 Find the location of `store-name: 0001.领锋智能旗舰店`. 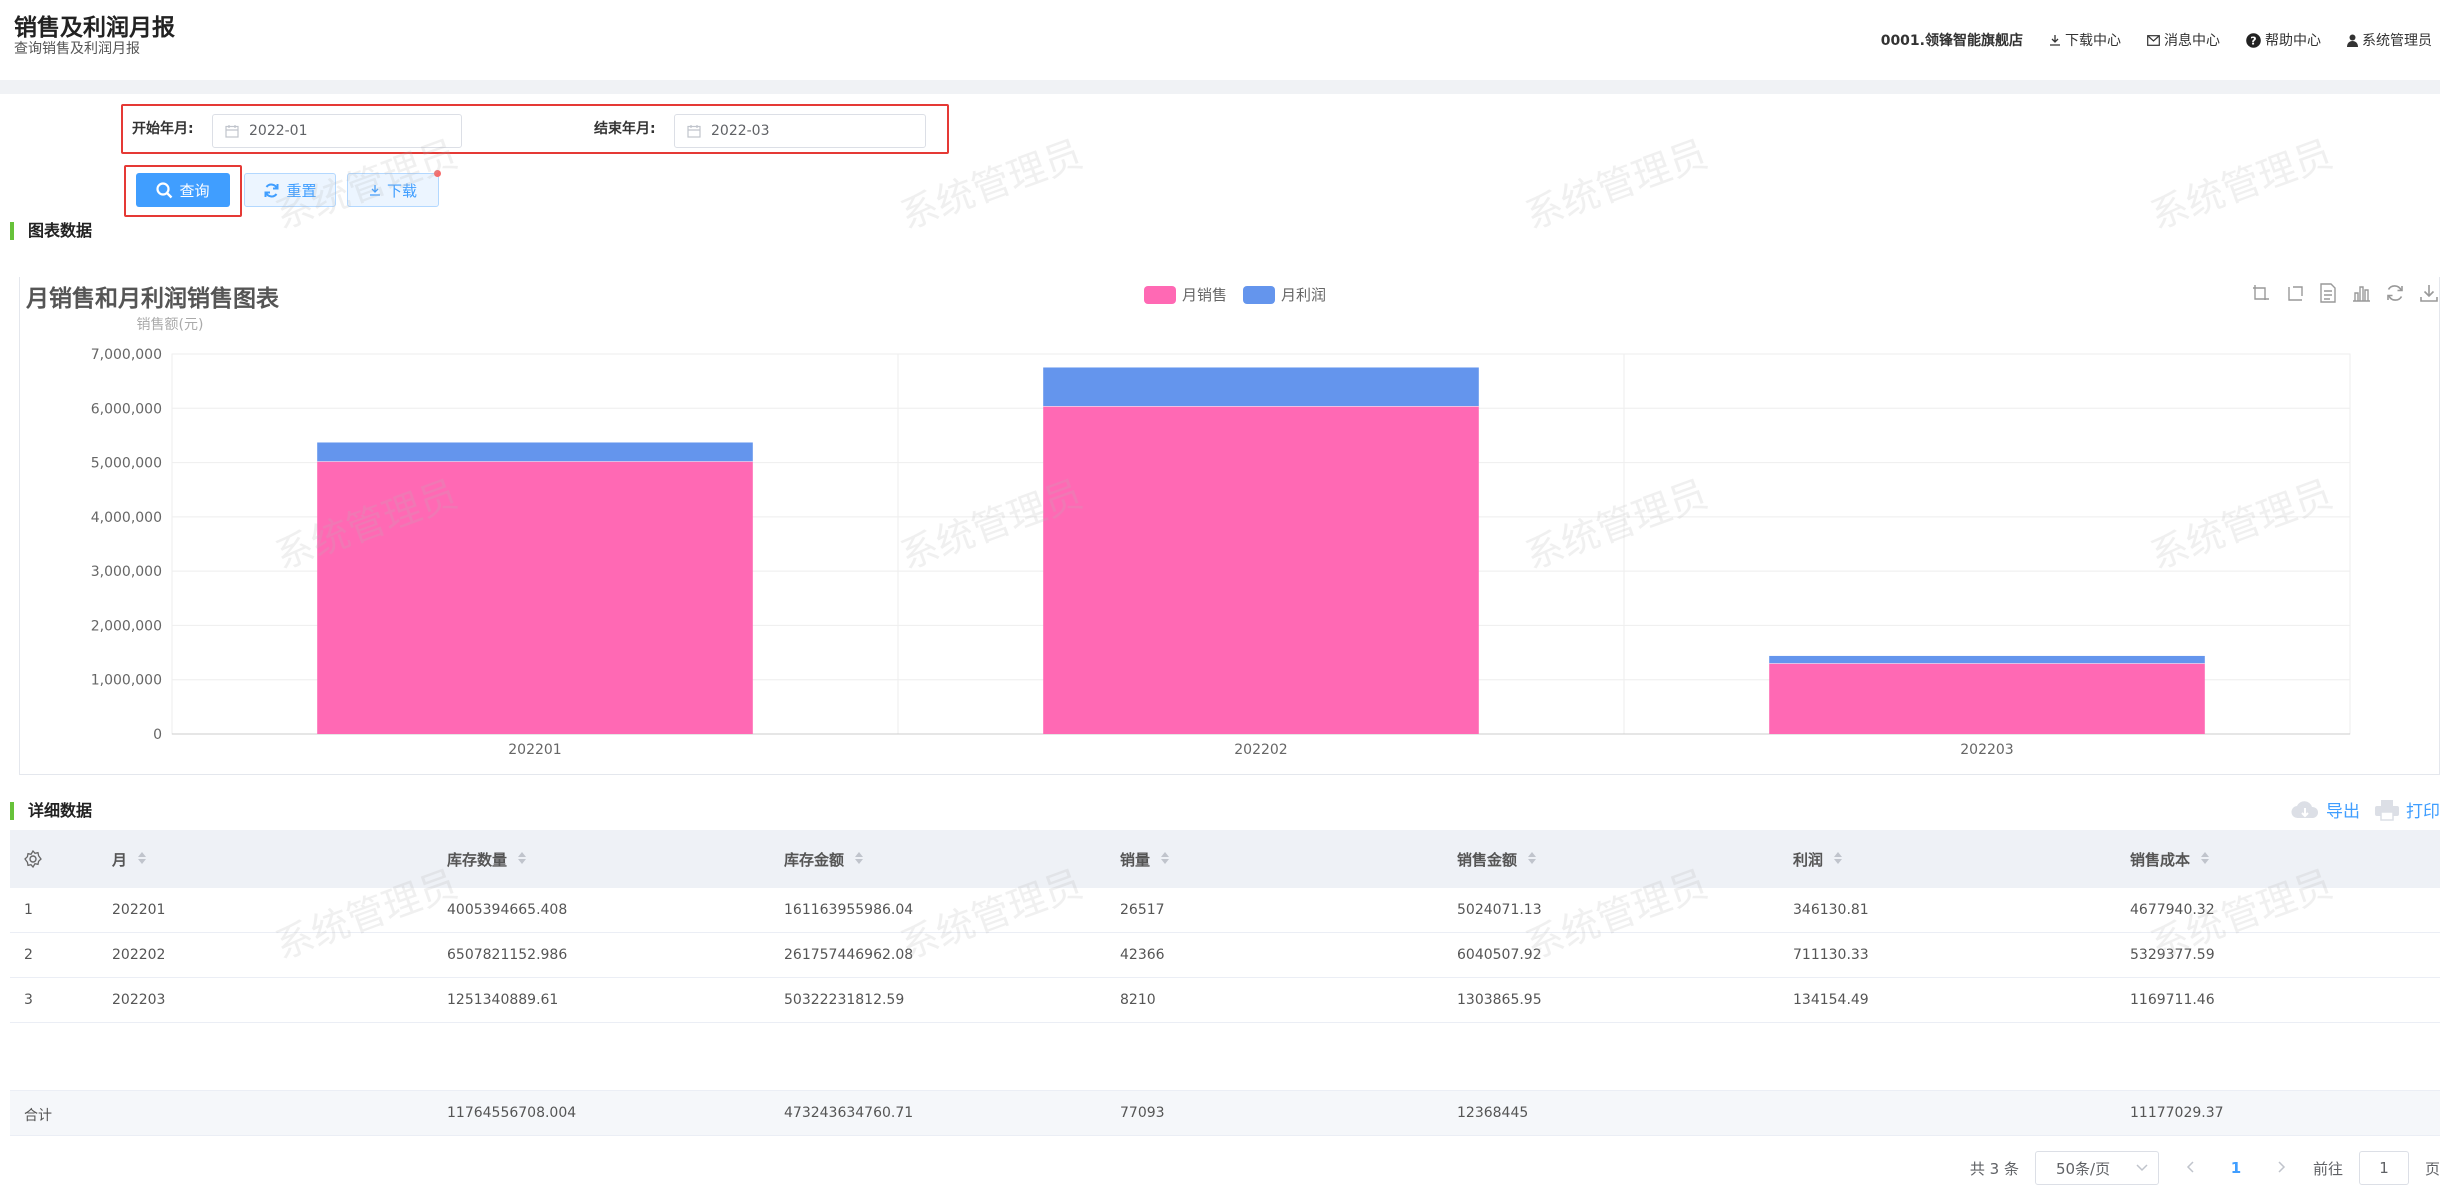

store-name: 0001.领锋智能旗舰店 is located at coordinates (1951, 41).